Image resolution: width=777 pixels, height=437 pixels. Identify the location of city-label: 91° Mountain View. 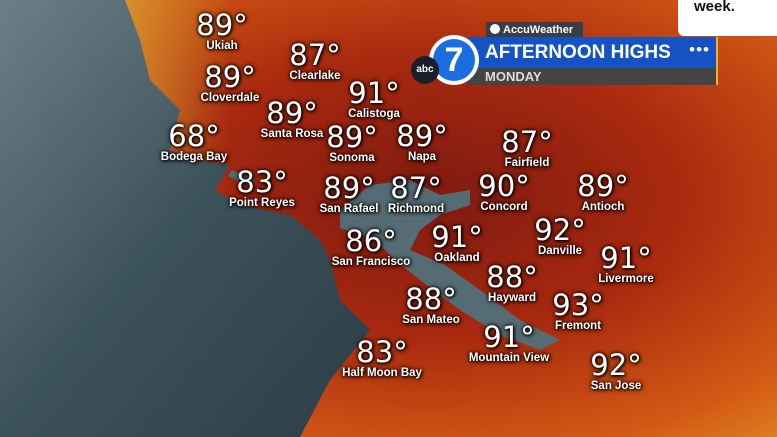
(509, 343).